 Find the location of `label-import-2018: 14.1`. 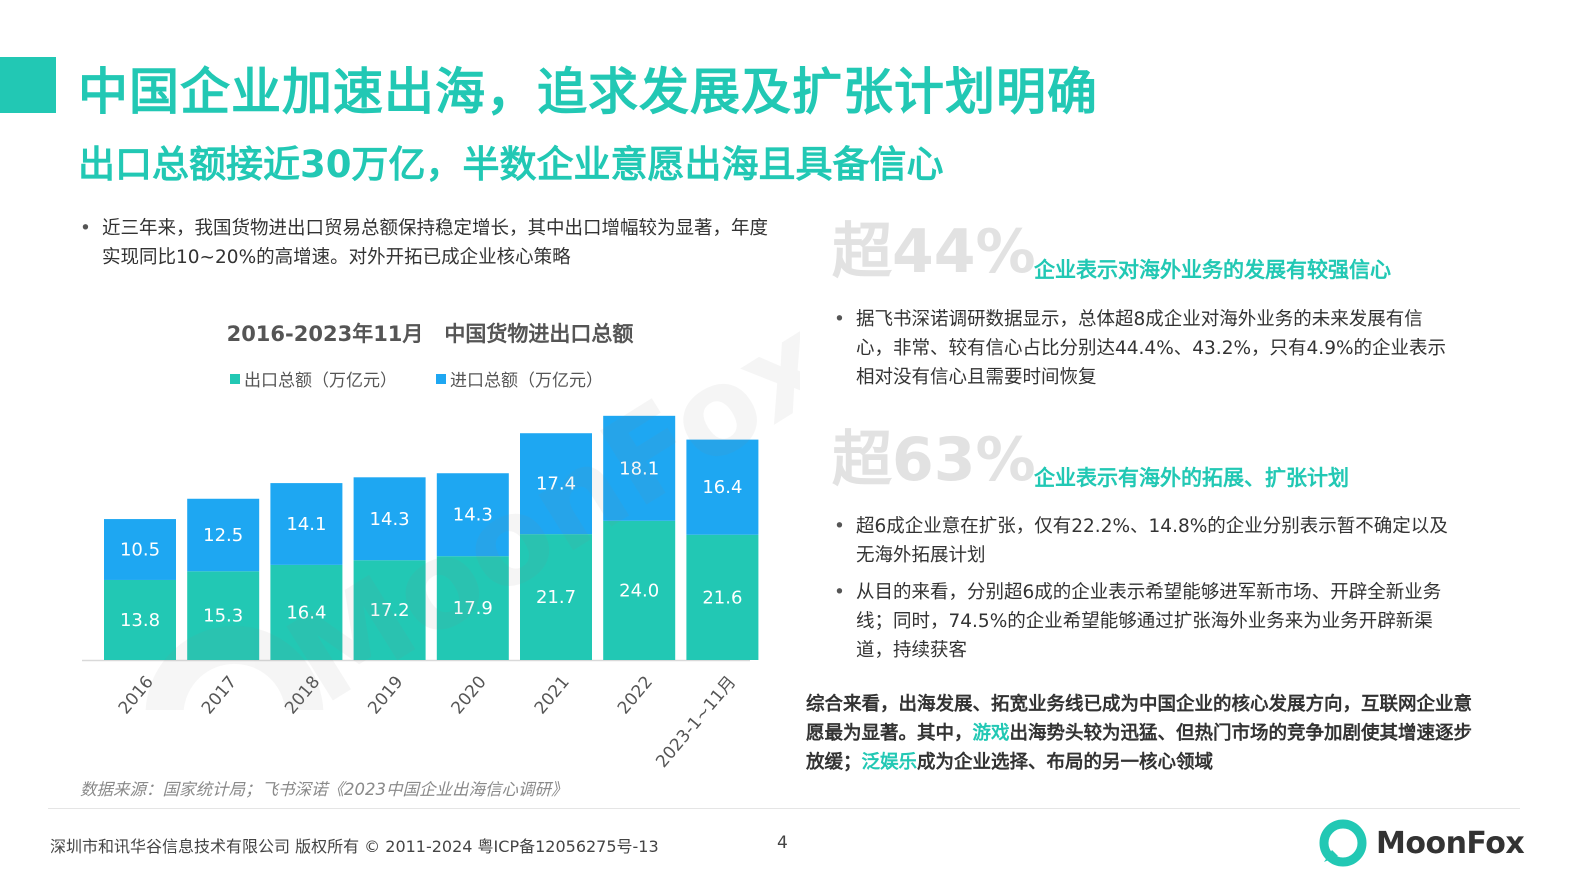

label-import-2018: 14.1 is located at coordinates (306, 524).